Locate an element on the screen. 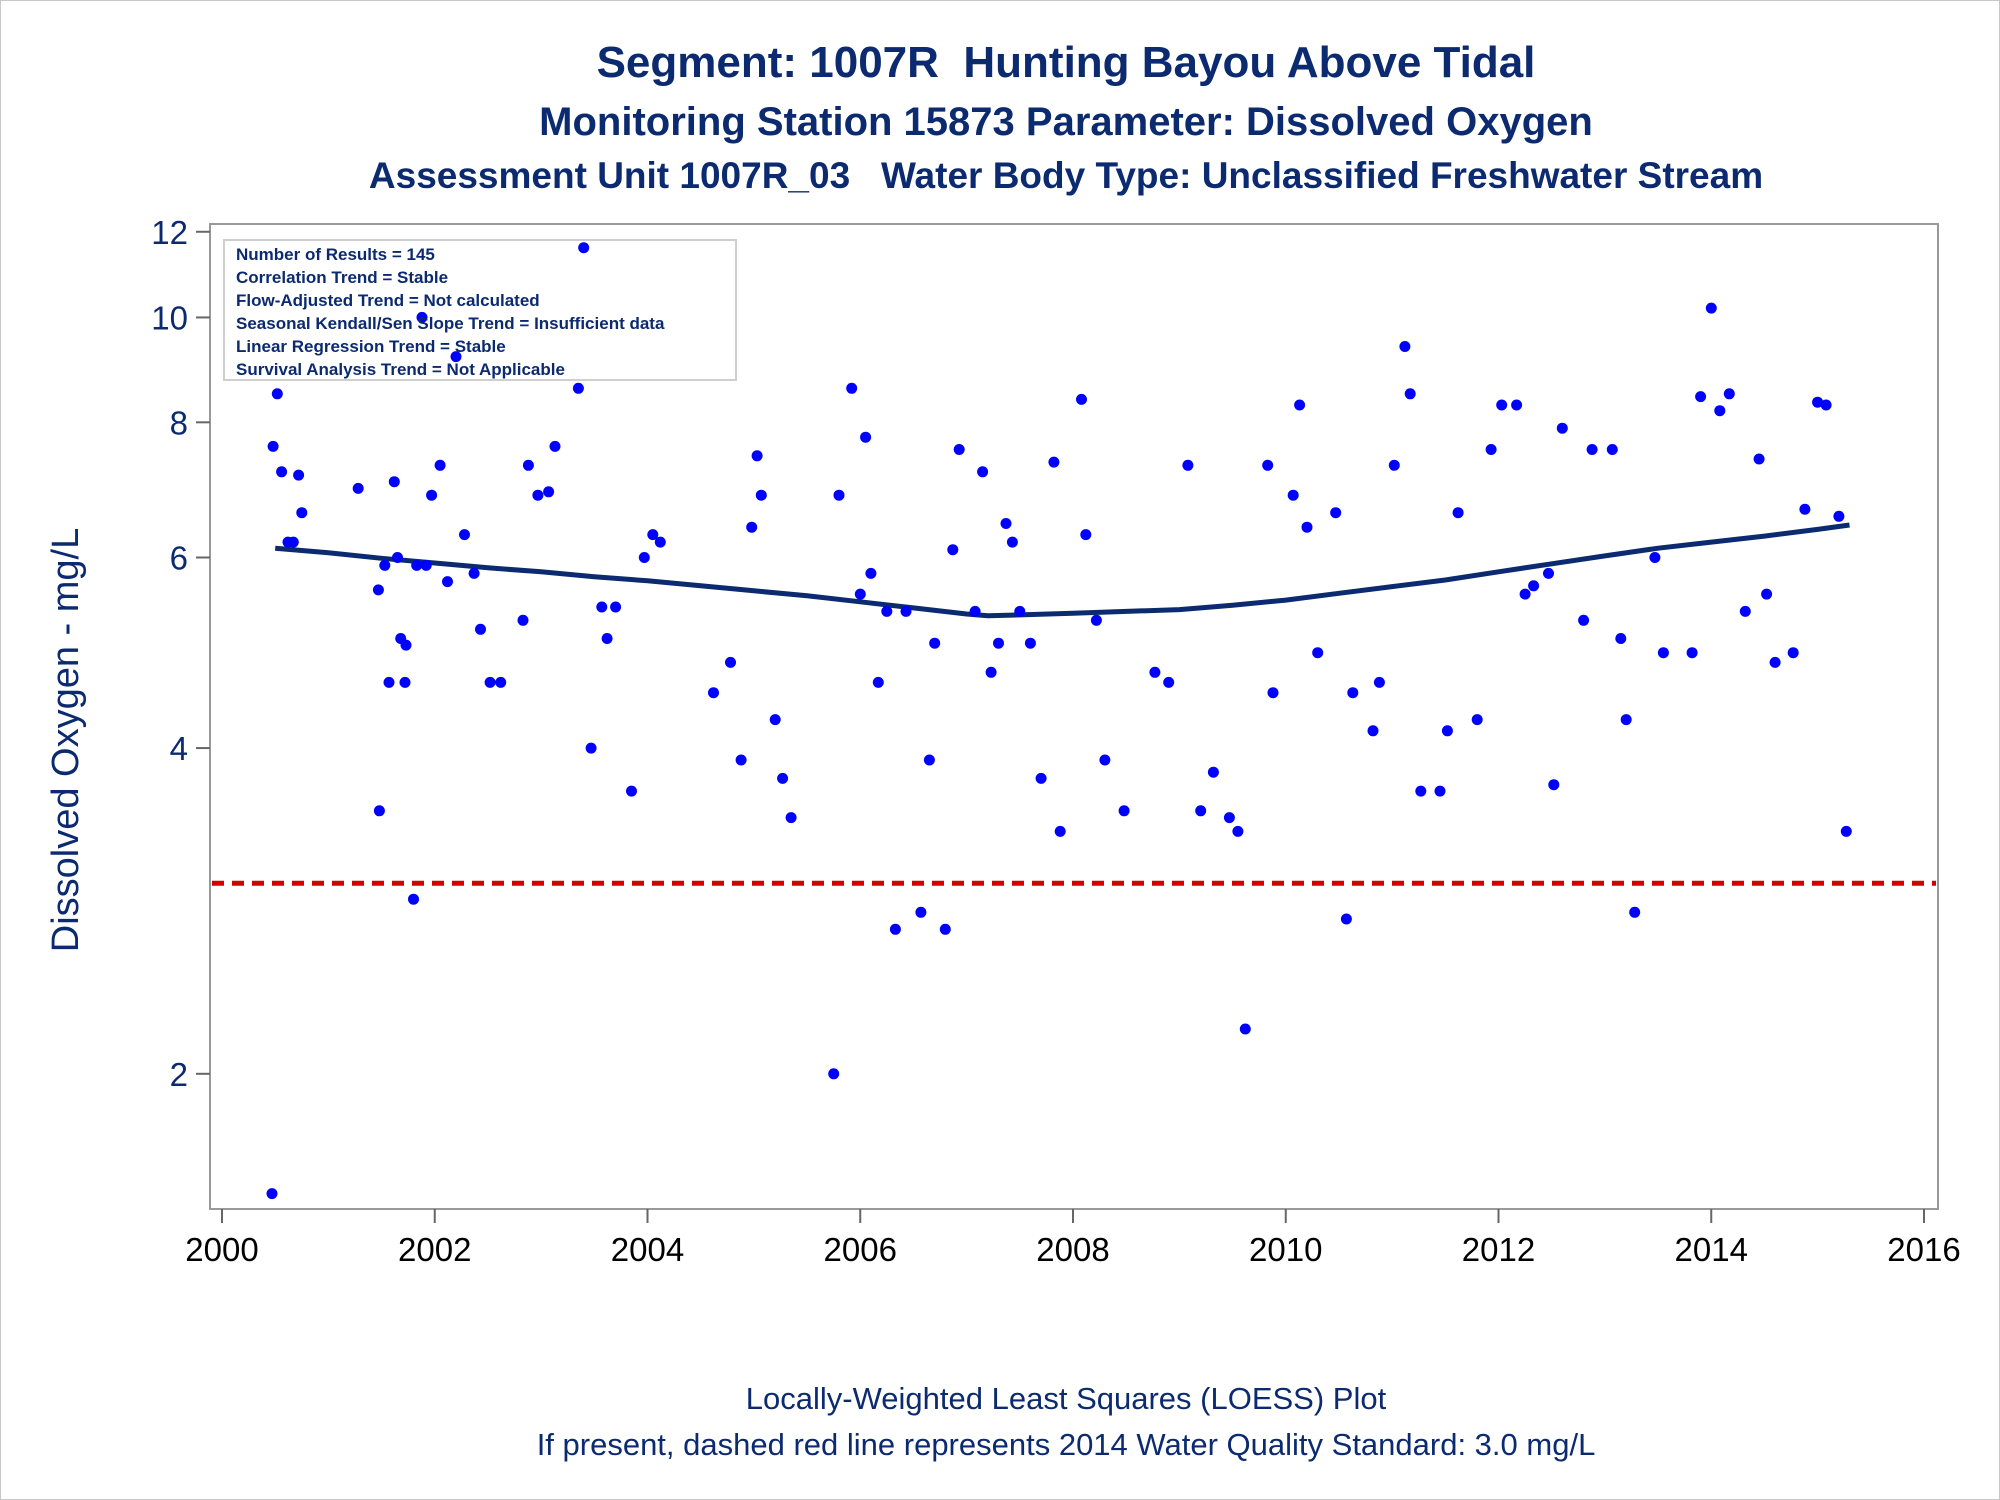 This screenshot has width=2000, height=1500. x-axis: 2000 2002 2004 2006 2008 2010 2012 2014 2016 is located at coordinates (1073, 1238).